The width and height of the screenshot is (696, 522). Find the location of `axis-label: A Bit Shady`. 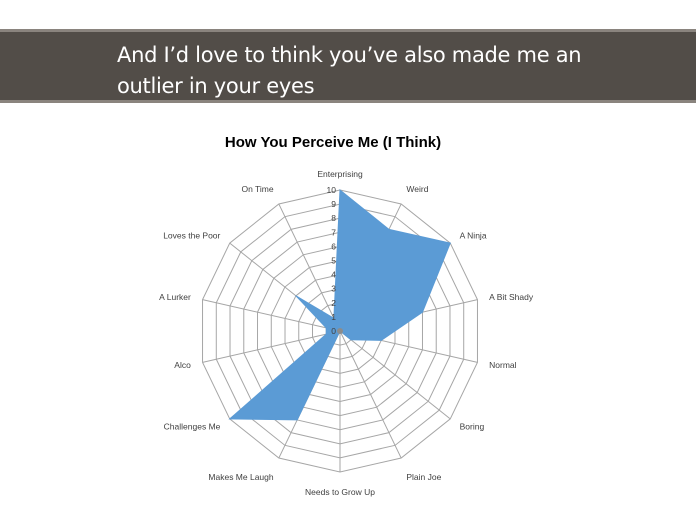

axis-label: A Bit Shady is located at coordinates (511, 297).